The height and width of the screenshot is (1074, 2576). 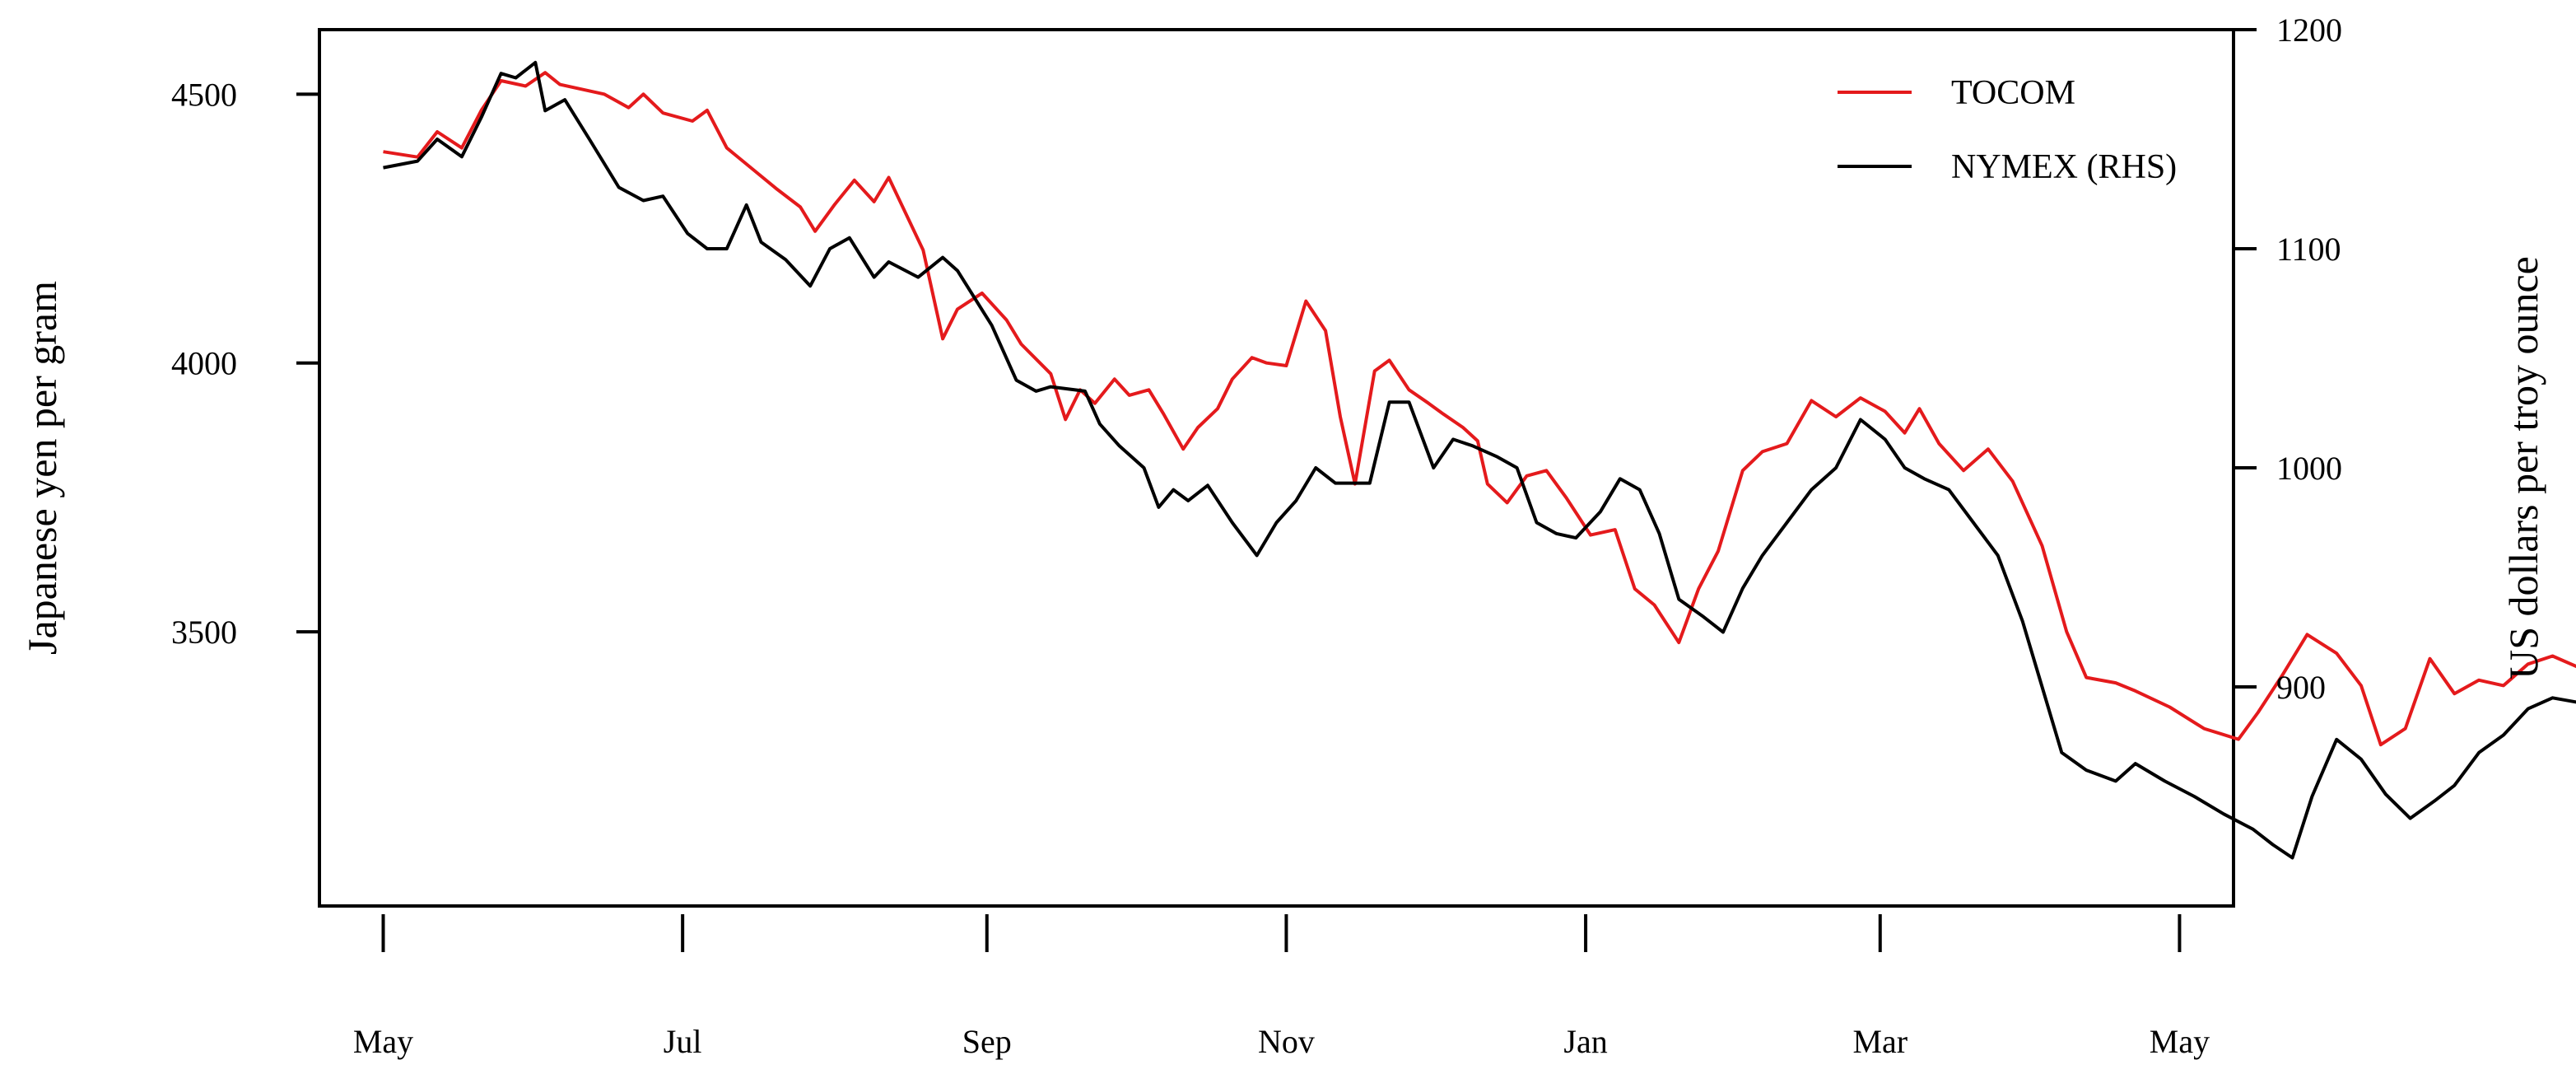 I want to click on left-tick-label: 4000, so click(x=204, y=363).